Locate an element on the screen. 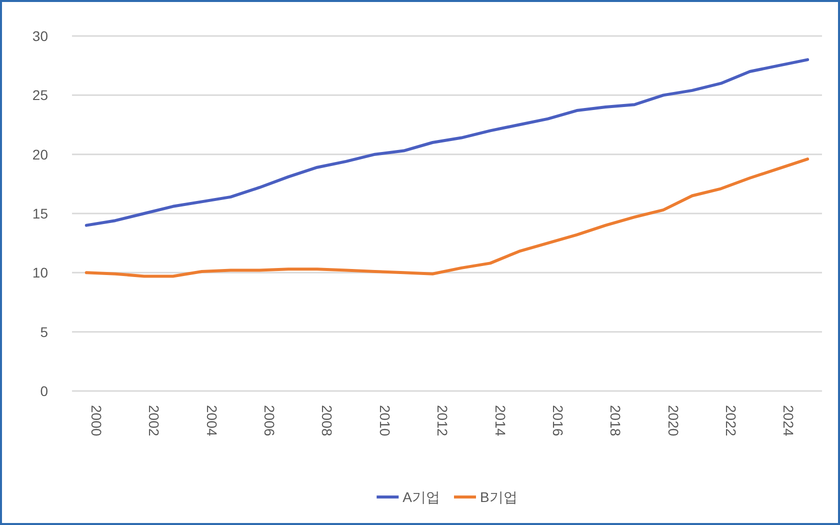  x-tick-label: 2008 is located at coordinates (327, 420).